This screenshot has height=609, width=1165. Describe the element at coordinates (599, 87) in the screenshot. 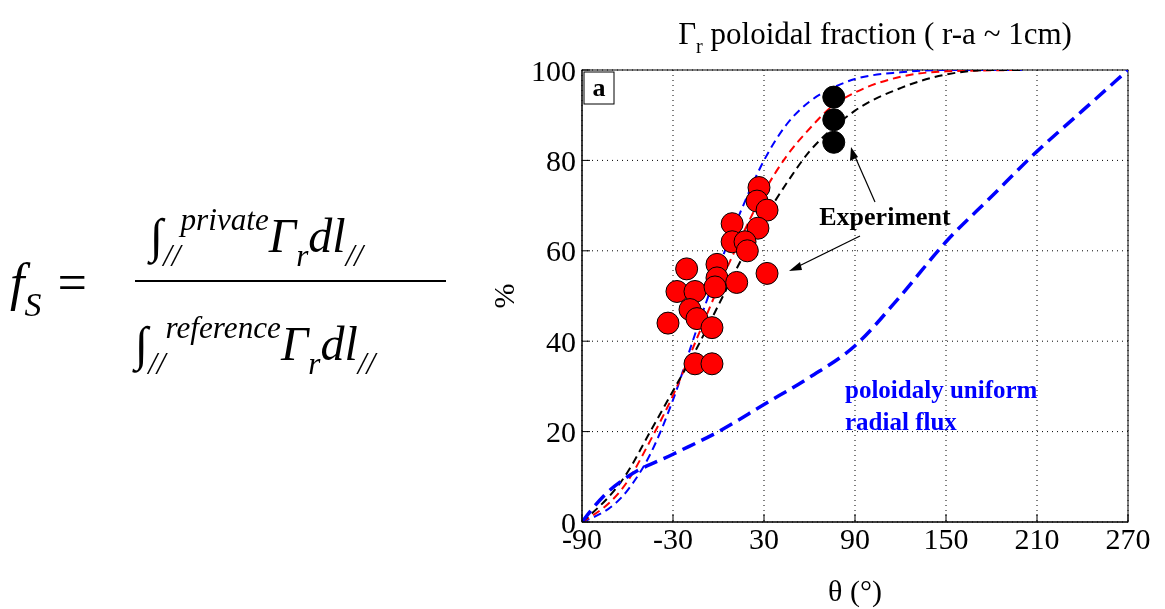

I see `annotation: a` at that location.